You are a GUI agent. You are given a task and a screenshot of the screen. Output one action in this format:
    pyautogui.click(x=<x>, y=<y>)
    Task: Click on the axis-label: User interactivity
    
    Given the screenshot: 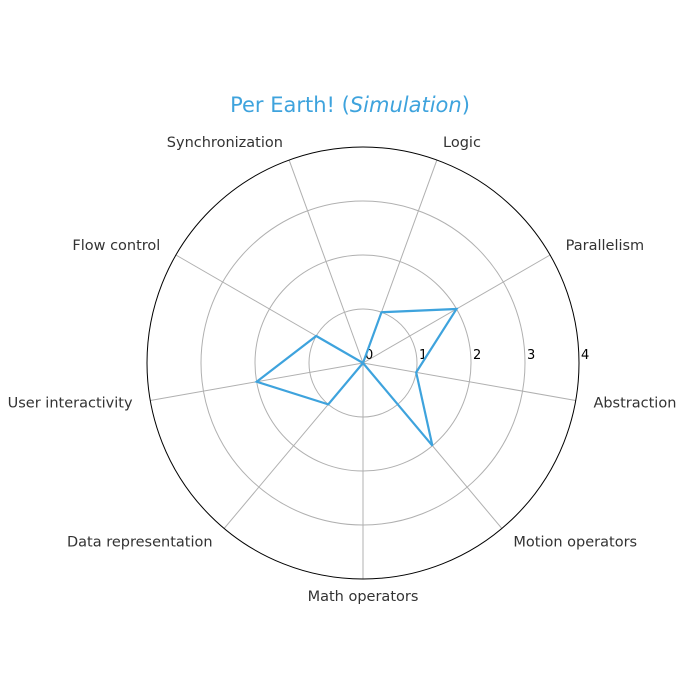 What is the action you would take?
    pyautogui.click(x=70, y=404)
    